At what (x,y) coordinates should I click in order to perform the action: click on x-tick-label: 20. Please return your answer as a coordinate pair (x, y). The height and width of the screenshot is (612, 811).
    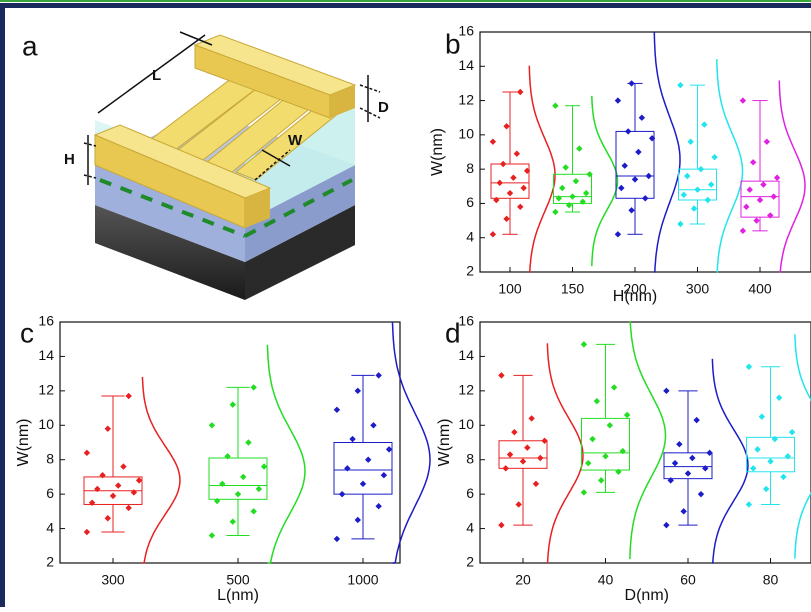
    Looking at the image, I should click on (523, 580).